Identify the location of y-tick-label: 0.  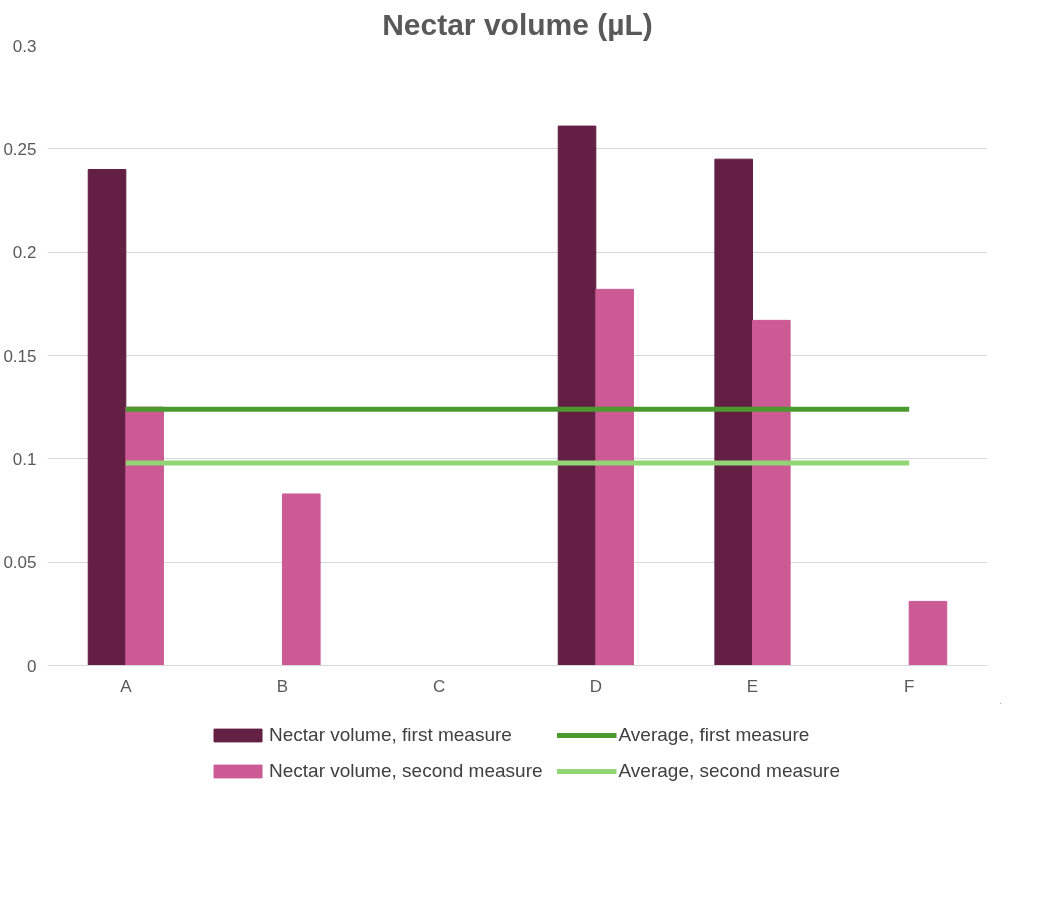
(32, 666).